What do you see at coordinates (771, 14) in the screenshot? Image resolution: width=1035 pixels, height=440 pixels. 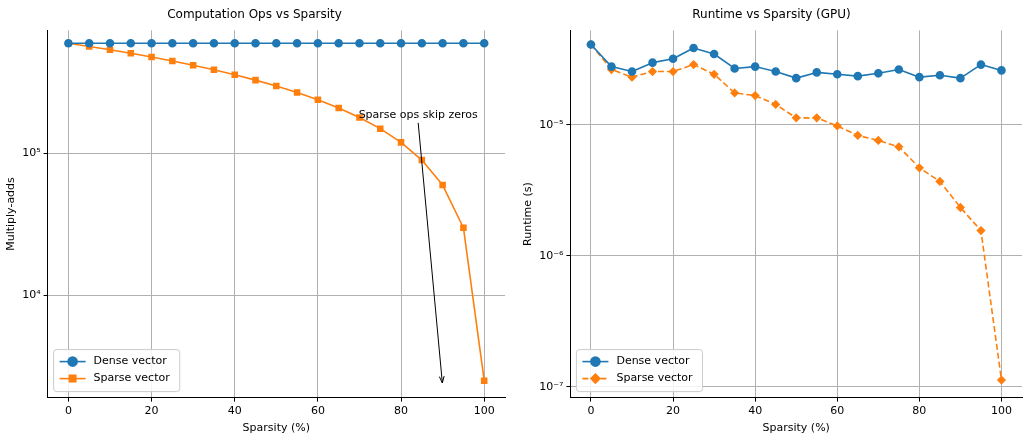 I see `chart-title: Runtime vs Sparsity (GPU)` at bounding box center [771, 14].